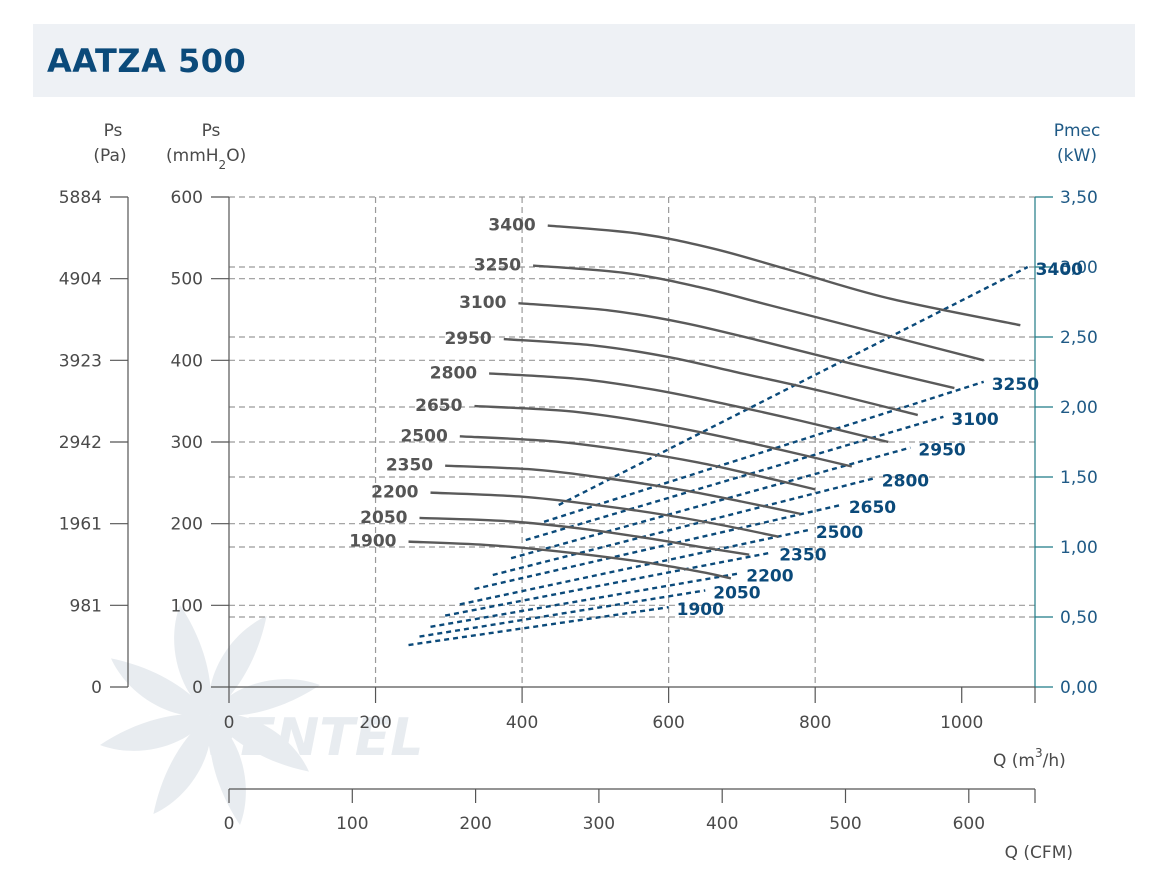 The height and width of the screenshot is (887, 1160). Describe the element at coordinates (211, 131) in the screenshot. I see `ps-mmh2o-label-1: Ps` at that location.